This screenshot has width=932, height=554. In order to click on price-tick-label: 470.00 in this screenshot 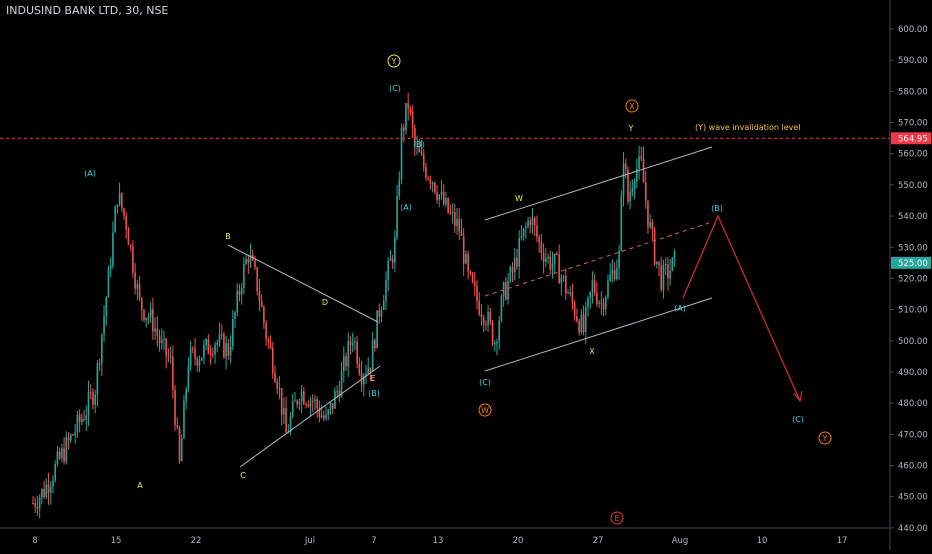, I will do `click(913, 435)`.